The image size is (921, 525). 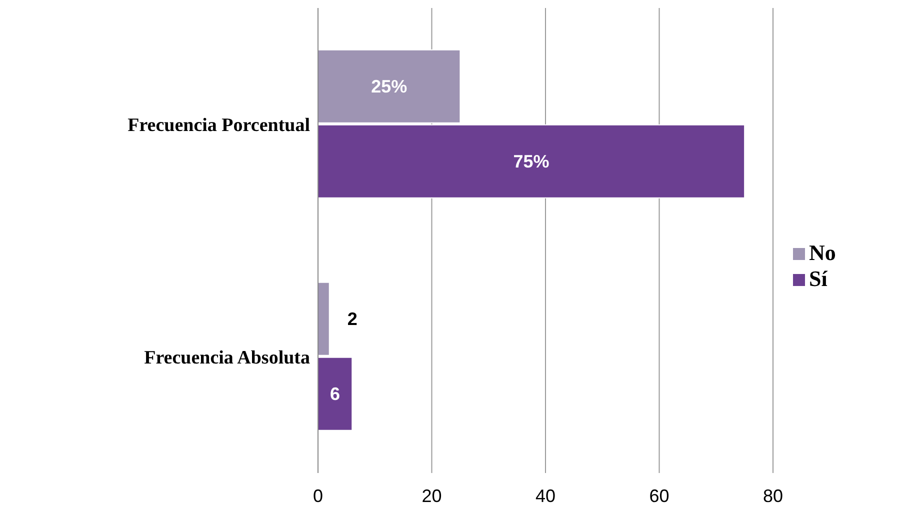 I want to click on legend-label: No, so click(x=822, y=252).